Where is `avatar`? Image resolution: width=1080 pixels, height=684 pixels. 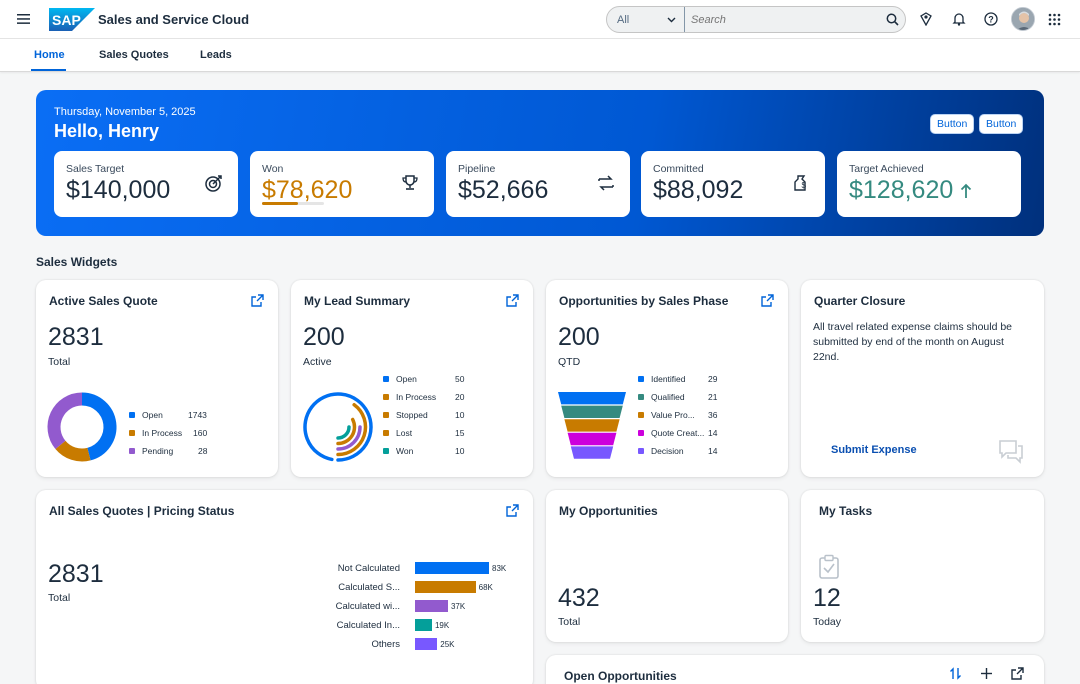 avatar is located at coordinates (1023, 19).